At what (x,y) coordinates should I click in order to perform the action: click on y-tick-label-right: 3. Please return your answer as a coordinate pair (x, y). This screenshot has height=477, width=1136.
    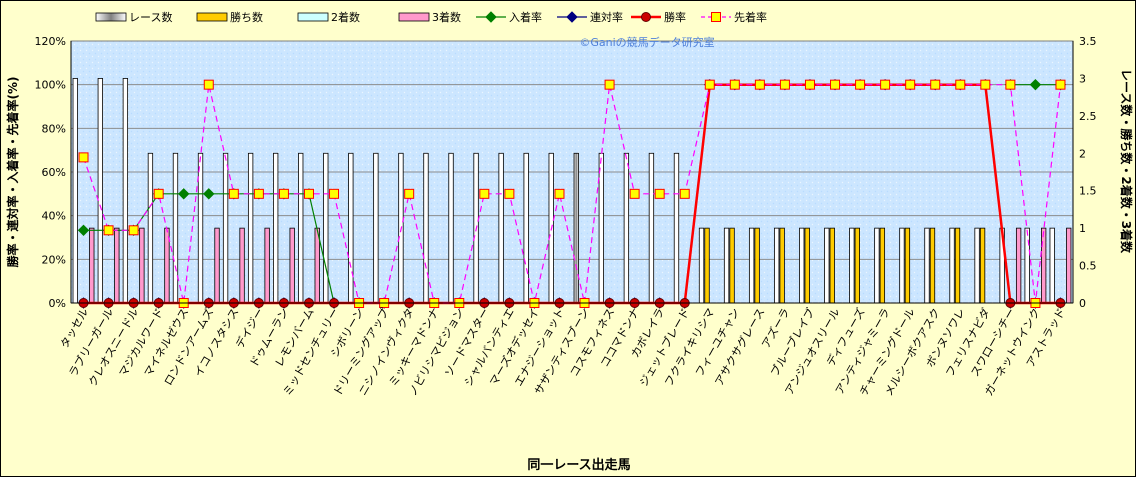
    Looking at the image, I should click on (1082, 78).